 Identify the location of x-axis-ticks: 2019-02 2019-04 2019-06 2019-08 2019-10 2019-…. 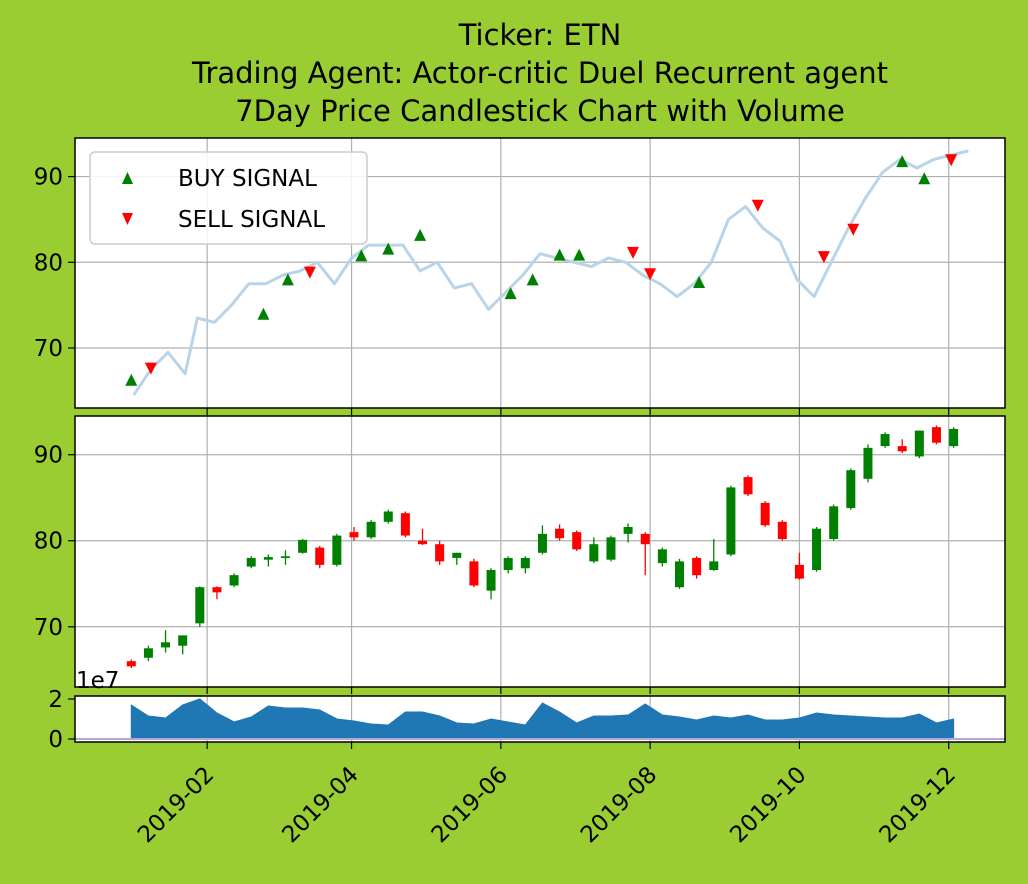
(547, 805).